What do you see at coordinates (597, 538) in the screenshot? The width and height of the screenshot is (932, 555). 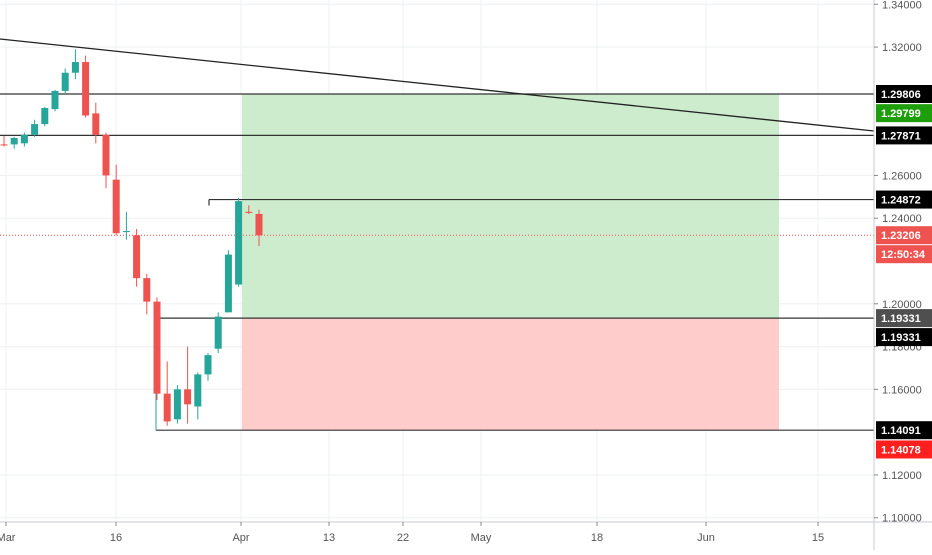 I see `x-tick-label: 18` at bounding box center [597, 538].